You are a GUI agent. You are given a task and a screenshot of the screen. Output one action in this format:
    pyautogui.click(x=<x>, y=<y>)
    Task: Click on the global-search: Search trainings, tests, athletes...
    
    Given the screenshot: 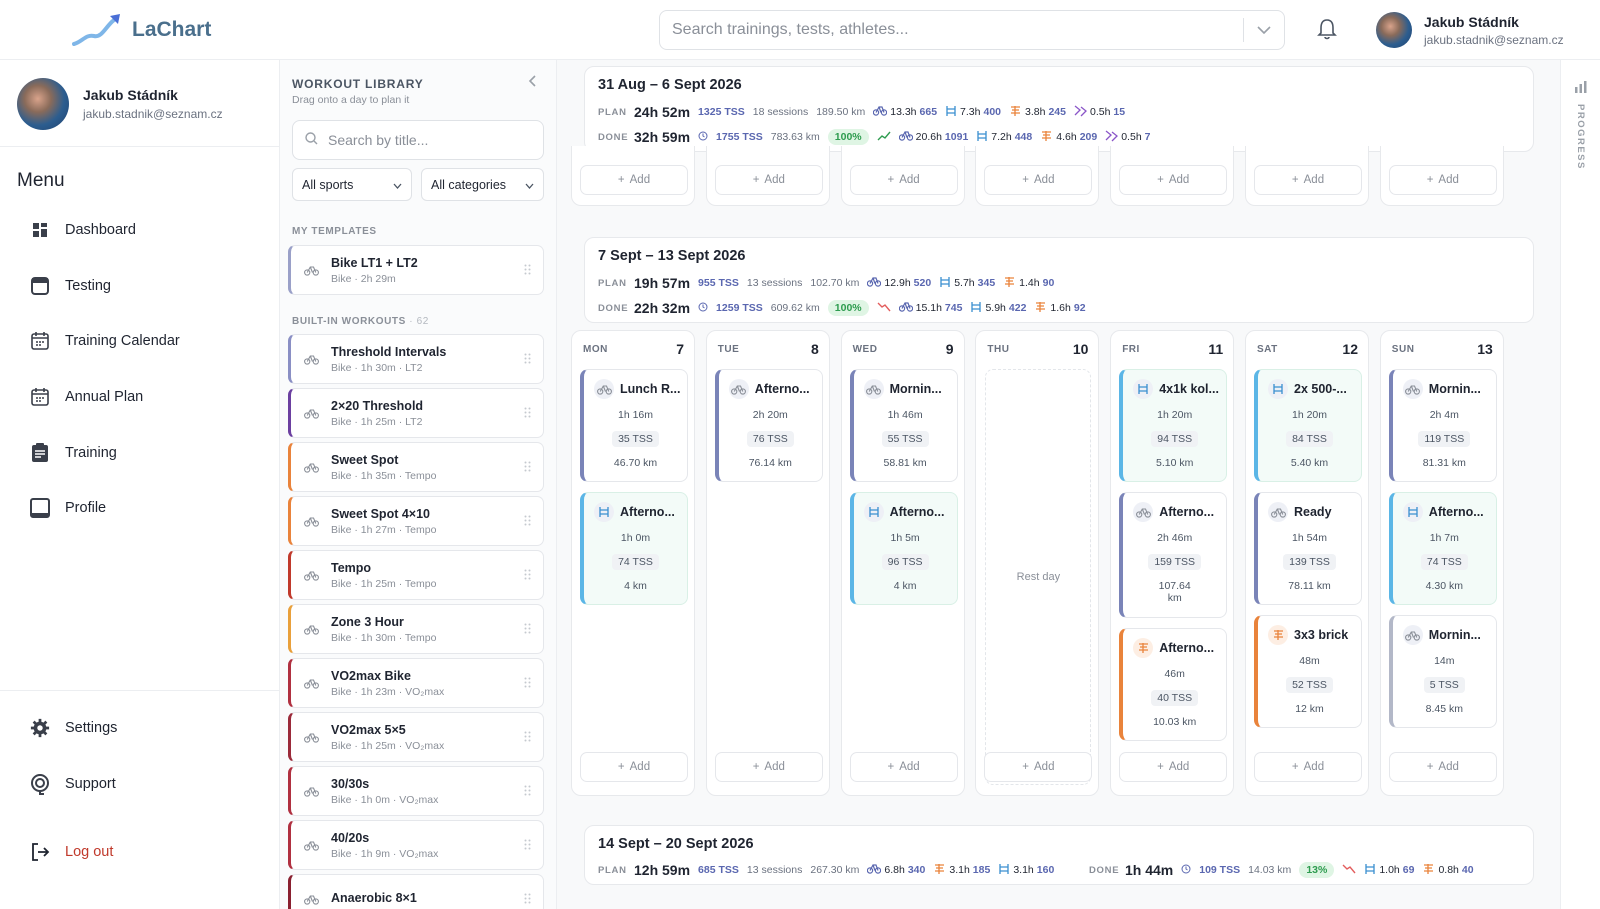 What is the action you would take?
    pyautogui.click(x=972, y=30)
    